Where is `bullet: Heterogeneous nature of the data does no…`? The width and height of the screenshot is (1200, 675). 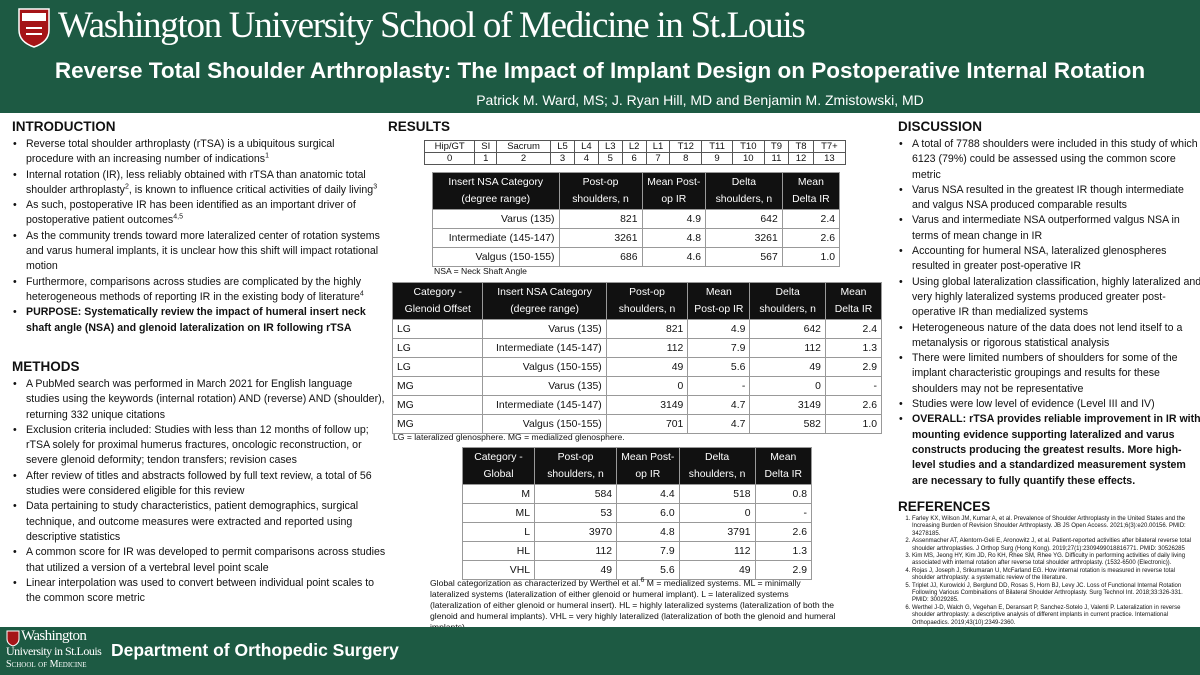
bullet: Heterogeneous nature of the data does no… is located at coordinates (1049, 336).